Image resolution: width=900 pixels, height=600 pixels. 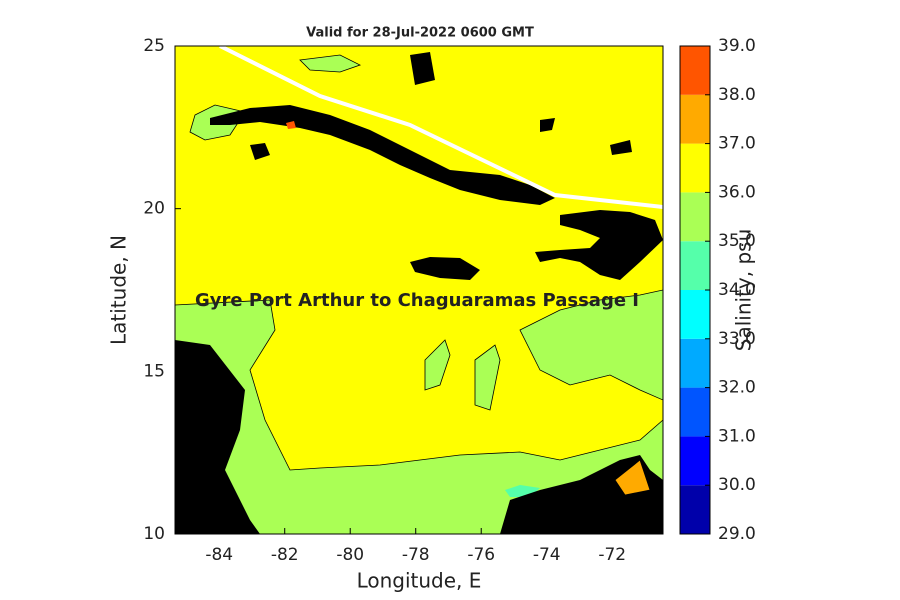 What do you see at coordinates (737, 339) in the screenshot?
I see `colorbar-tick-label: 33.0` at bounding box center [737, 339].